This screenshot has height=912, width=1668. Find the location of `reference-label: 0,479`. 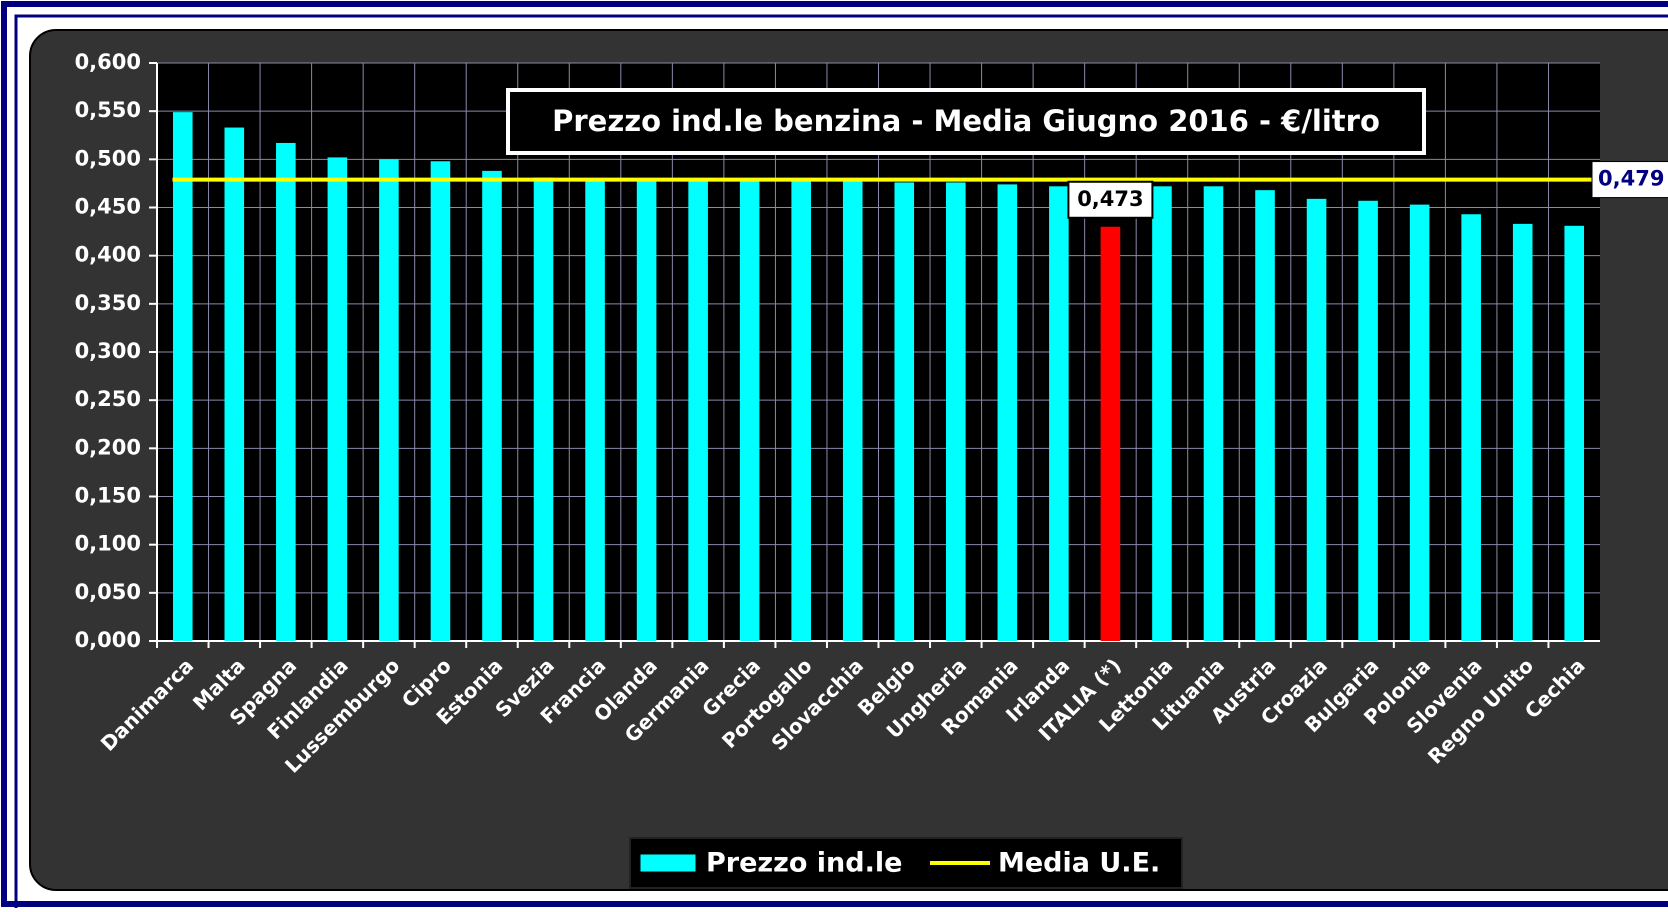

reference-label: 0,479 is located at coordinates (1631, 179).